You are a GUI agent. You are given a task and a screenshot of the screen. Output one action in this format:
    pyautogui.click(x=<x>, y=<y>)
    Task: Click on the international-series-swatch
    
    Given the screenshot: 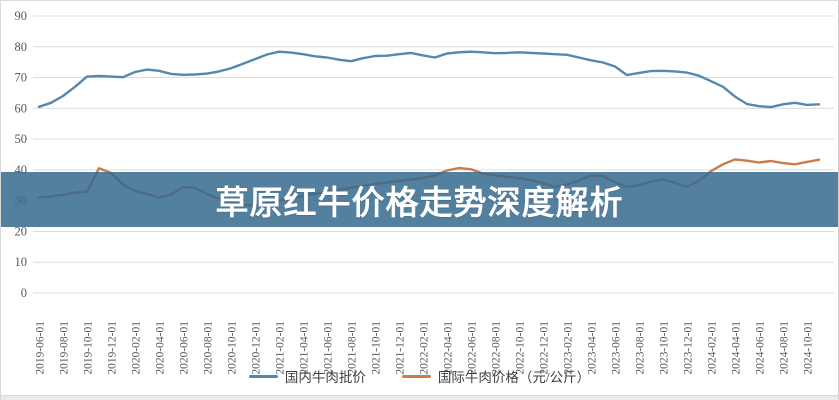 What is the action you would take?
    pyautogui.click(x=416, y=376)
    